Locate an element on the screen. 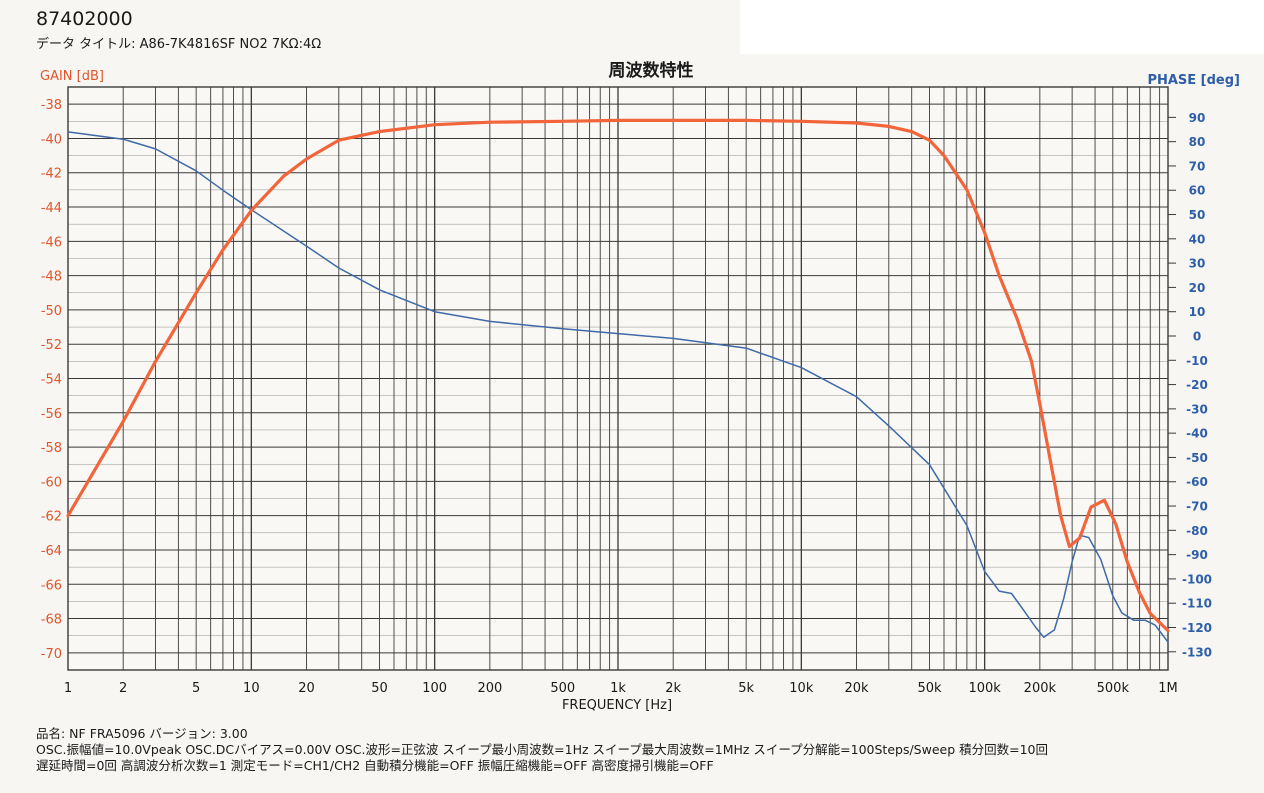  x-tick-label: 1k is located at coordinates (618, 688).